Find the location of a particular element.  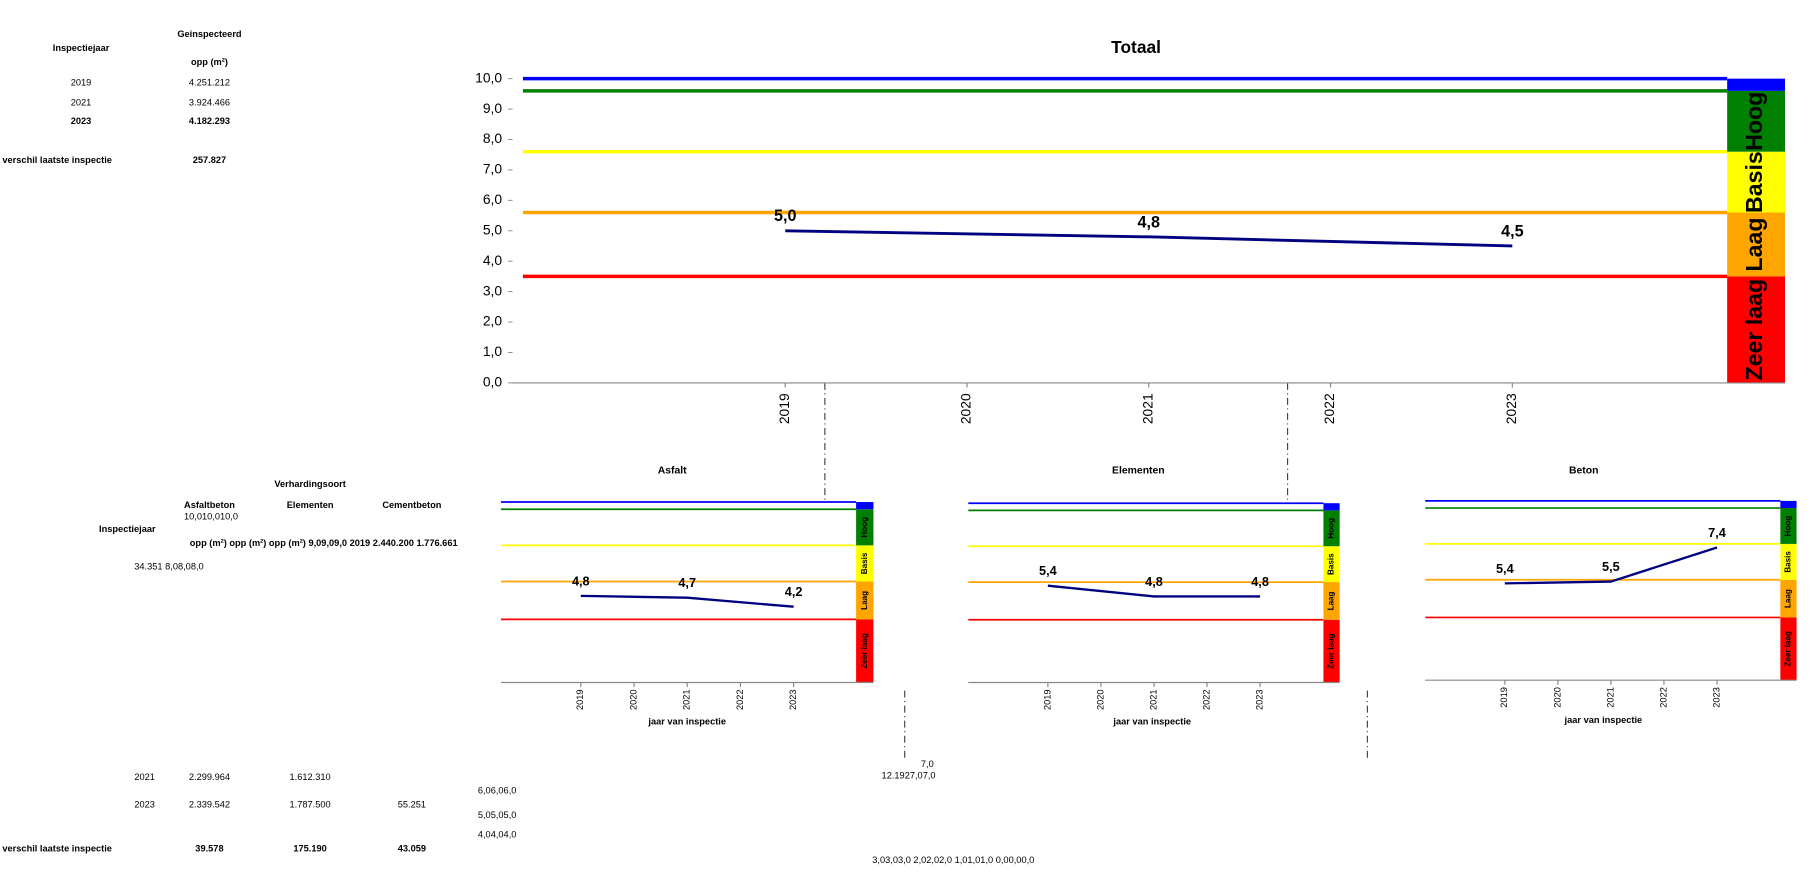

stray-text: 3,03,03,0 2,02,02,0 1,01,01,0 0,00,00,0 is located at coordinates (953, 860).